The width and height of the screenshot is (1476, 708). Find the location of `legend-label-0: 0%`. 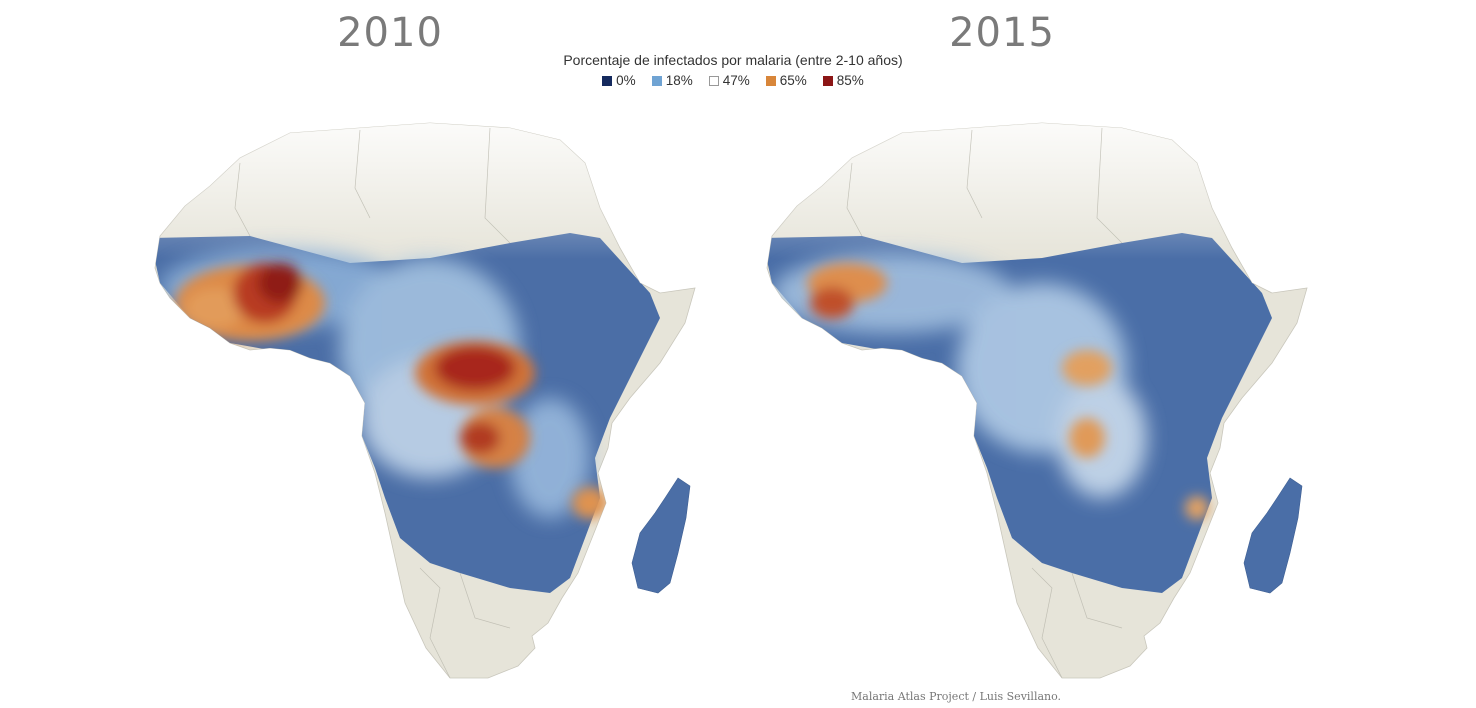

legend-label-0: 0% is located at coordinates (626, 80).